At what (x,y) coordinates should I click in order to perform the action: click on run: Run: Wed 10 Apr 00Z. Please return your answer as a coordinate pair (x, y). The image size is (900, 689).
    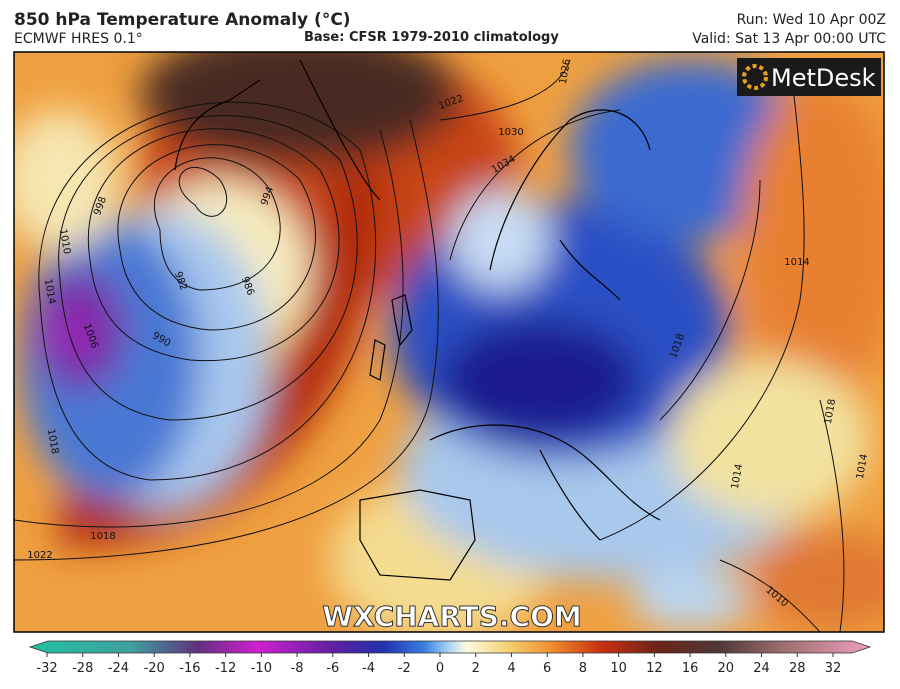
    Looking at the image, I should click on (811, 20).